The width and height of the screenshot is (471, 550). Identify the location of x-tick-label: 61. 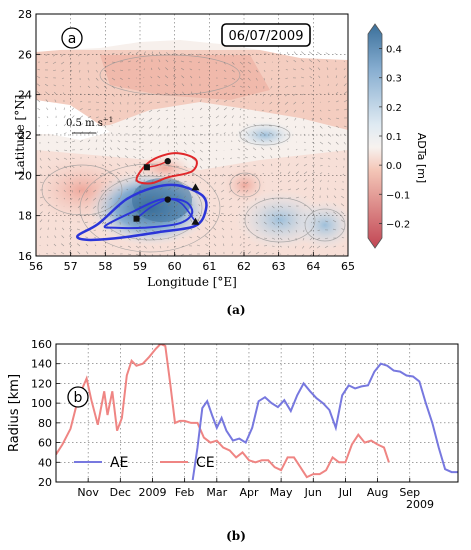
(209, 266).